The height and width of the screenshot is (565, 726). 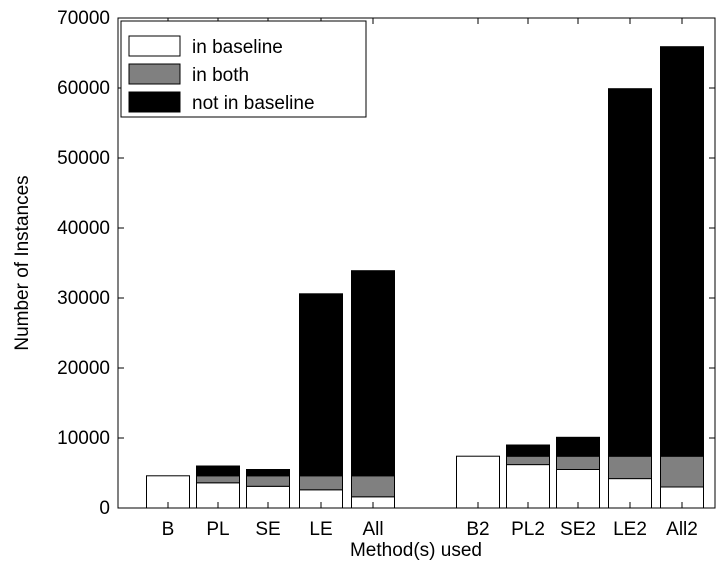 I want to click on bar-SE-in-both, so click(x=268, y=481).